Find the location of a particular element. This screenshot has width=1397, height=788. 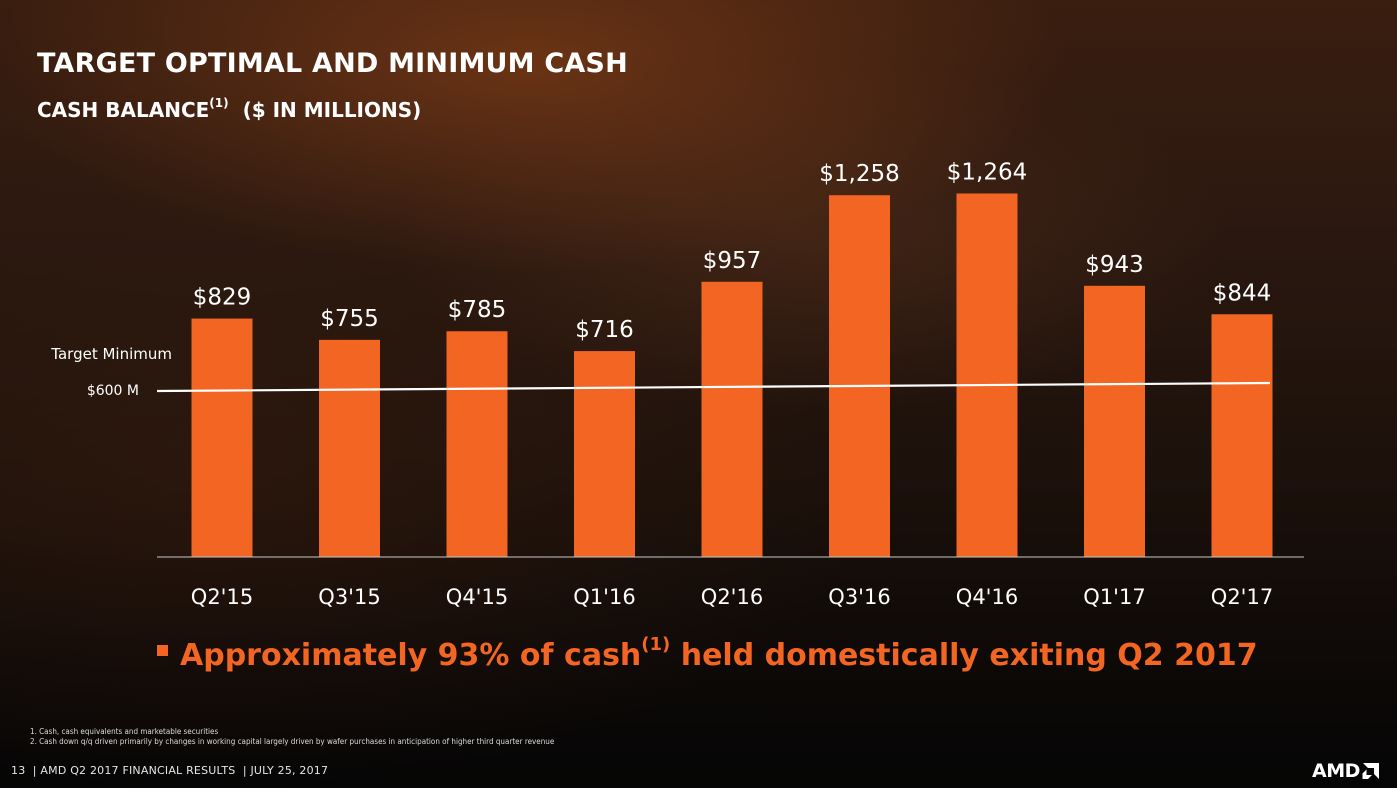

footer-title: AMD Q2 2017 FINANCIAL RESULTS is located at coordinates (138, 770).